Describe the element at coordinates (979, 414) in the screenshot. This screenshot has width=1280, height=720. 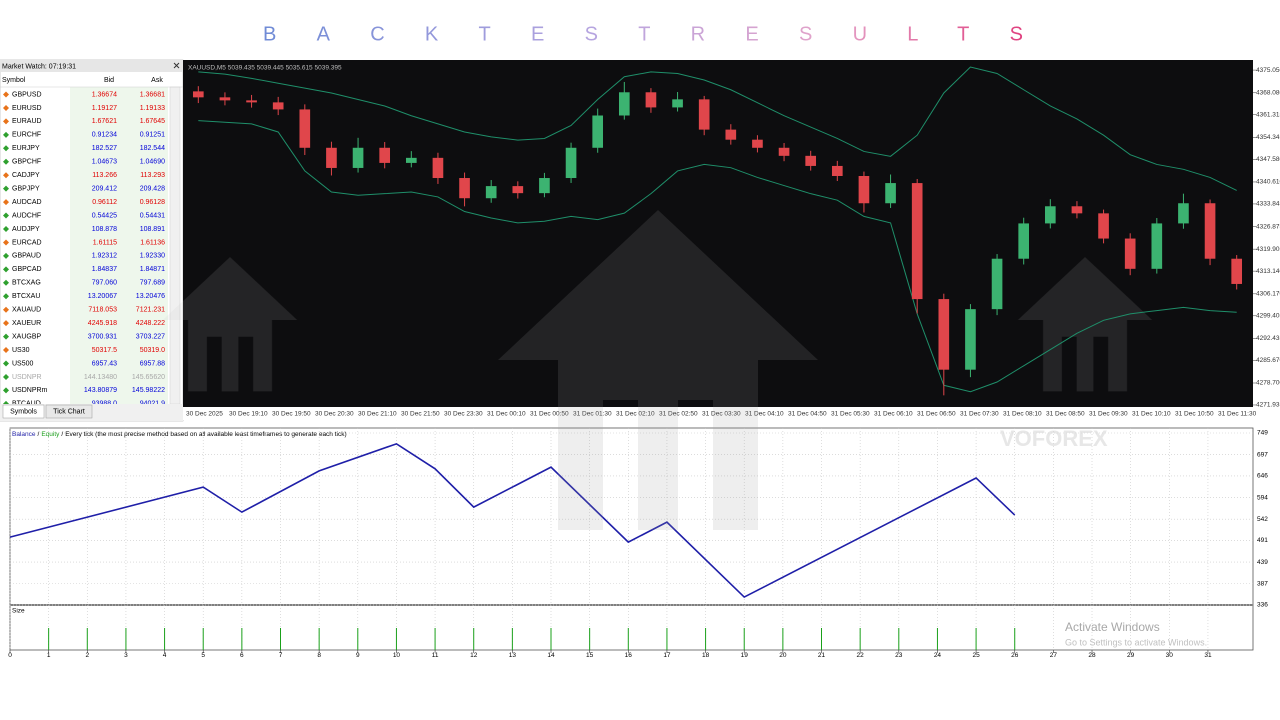
I see `time-label: 31 Dec 07:30` at that location.